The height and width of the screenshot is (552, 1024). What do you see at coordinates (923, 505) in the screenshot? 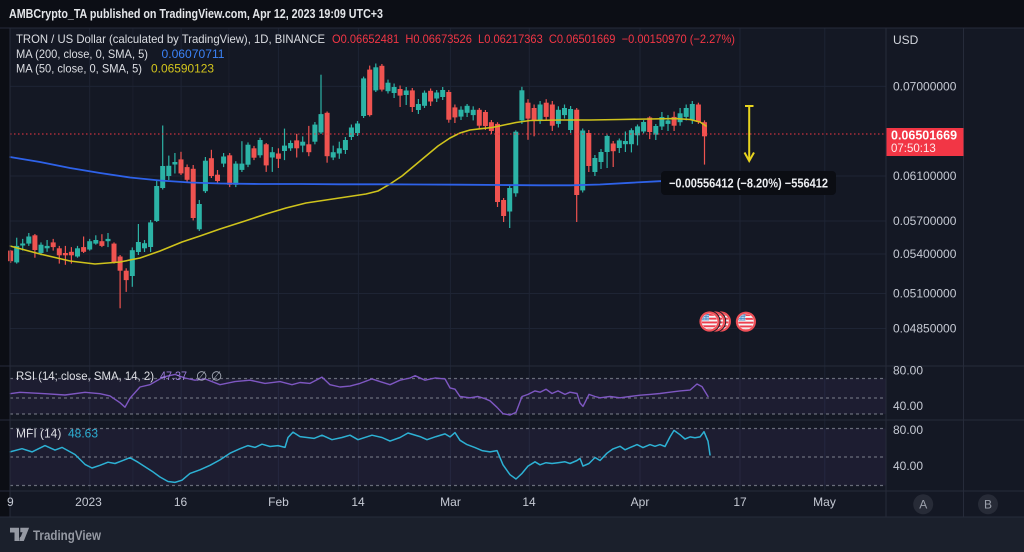
I see `svg-text: A` at bounding box center [923, 505].